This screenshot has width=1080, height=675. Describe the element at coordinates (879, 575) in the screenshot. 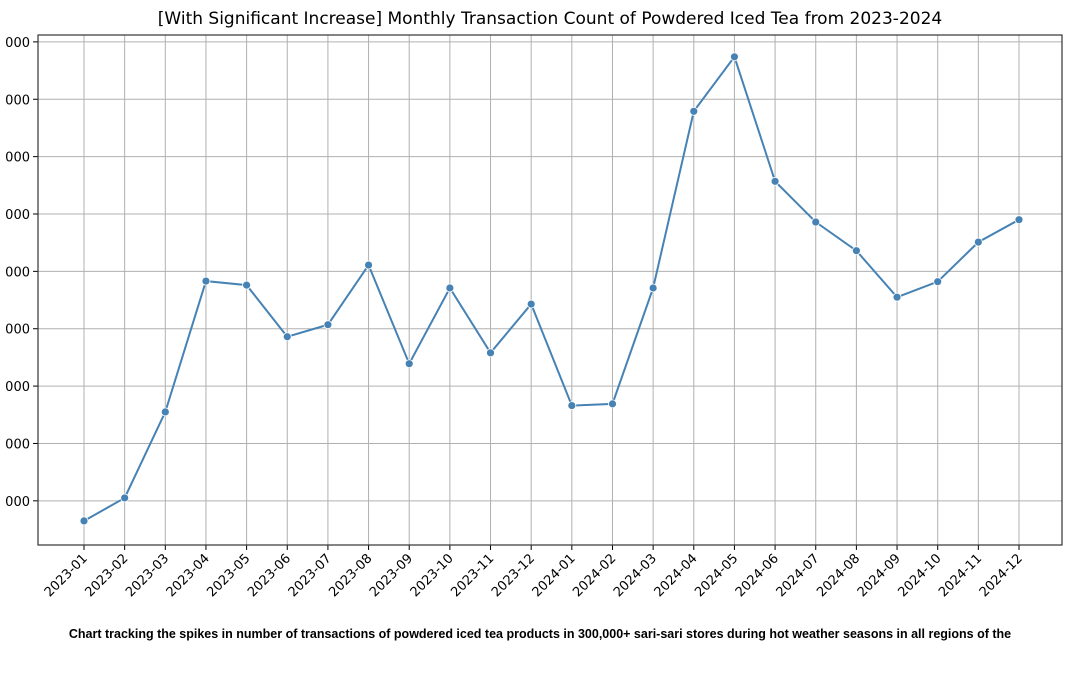

I see `x-tick-label: 2024-09` at that location.